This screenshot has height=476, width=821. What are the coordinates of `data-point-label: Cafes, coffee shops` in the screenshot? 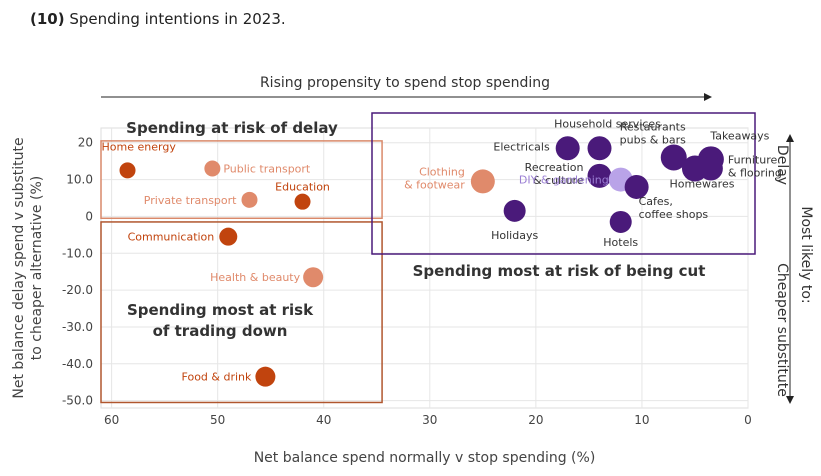 It's located at (674, 208).